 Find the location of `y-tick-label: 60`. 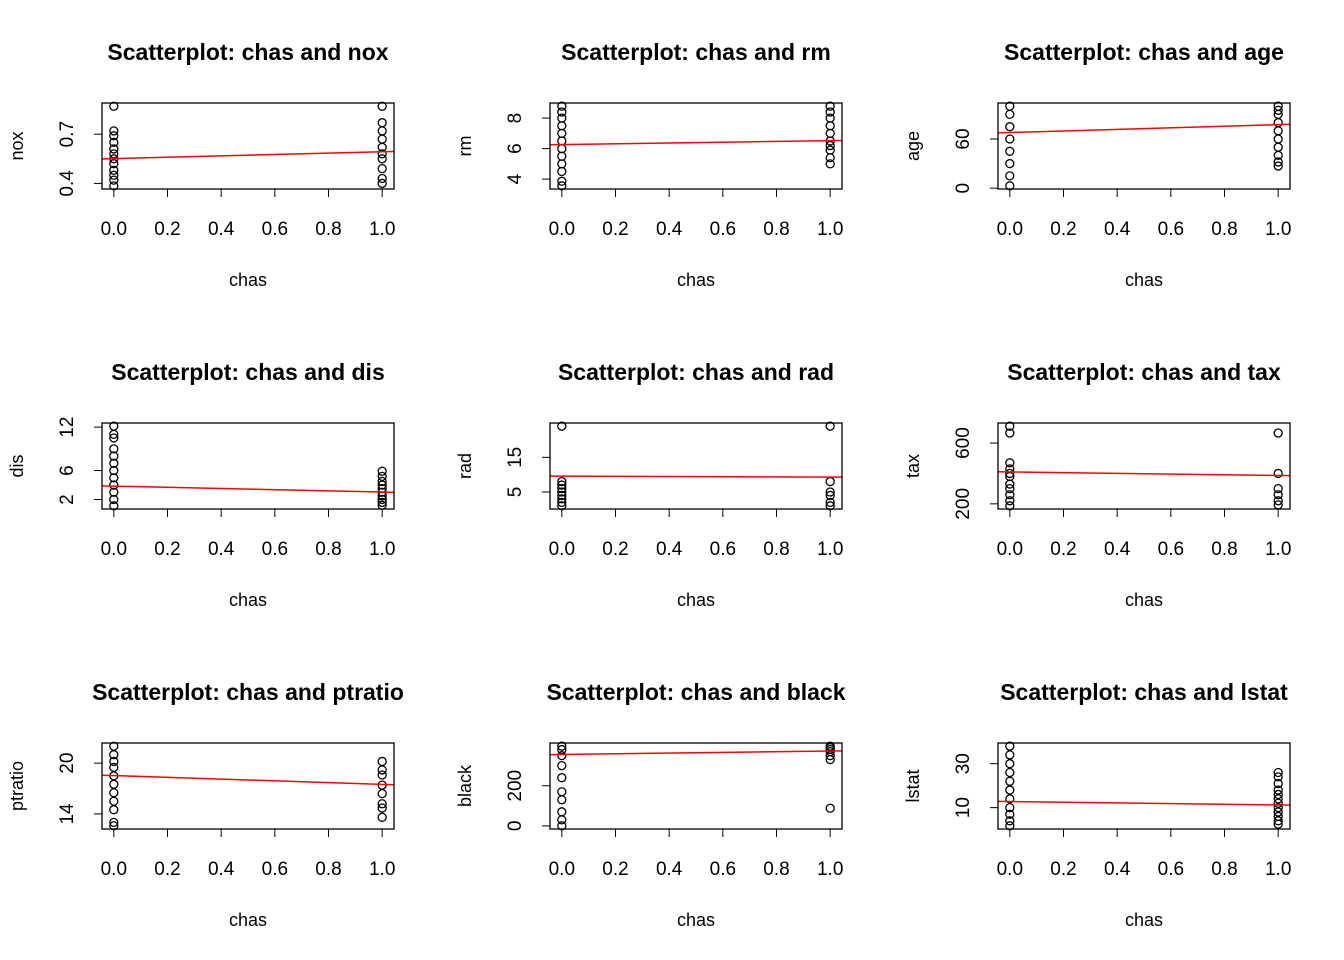

y-tick-label: 60 is located at coordinates (963, 138).